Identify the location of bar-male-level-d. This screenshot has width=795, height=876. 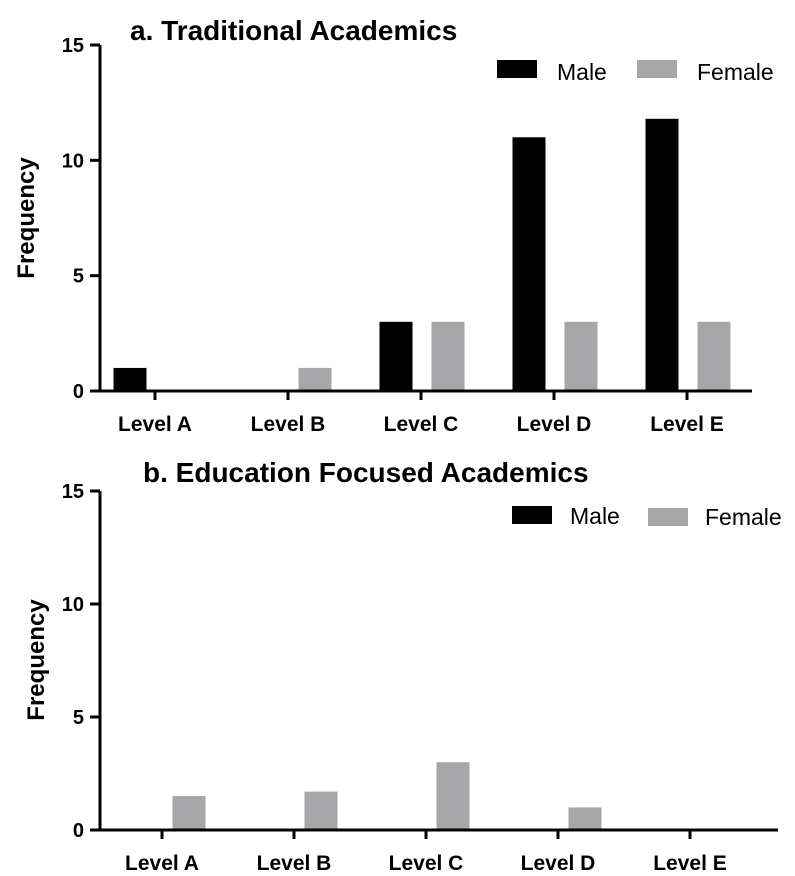
(529, 264).